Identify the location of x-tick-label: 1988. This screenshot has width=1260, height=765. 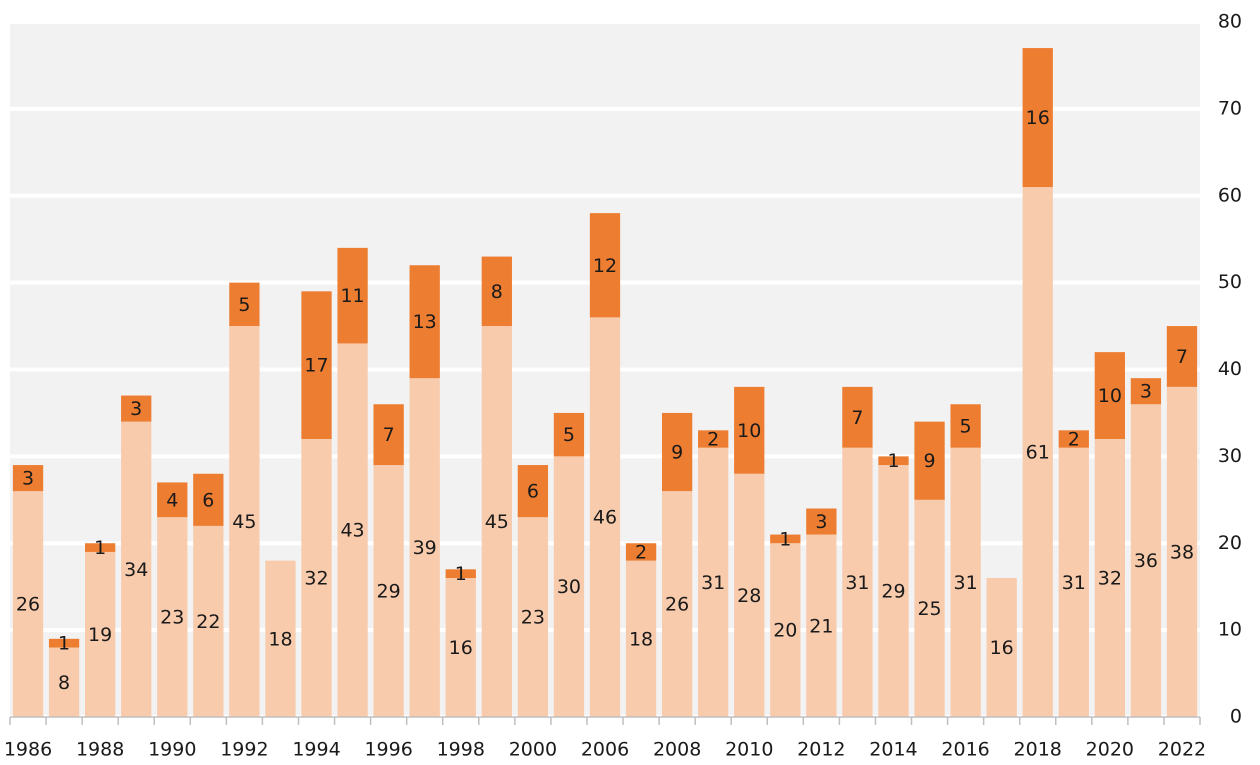
(100, 750).